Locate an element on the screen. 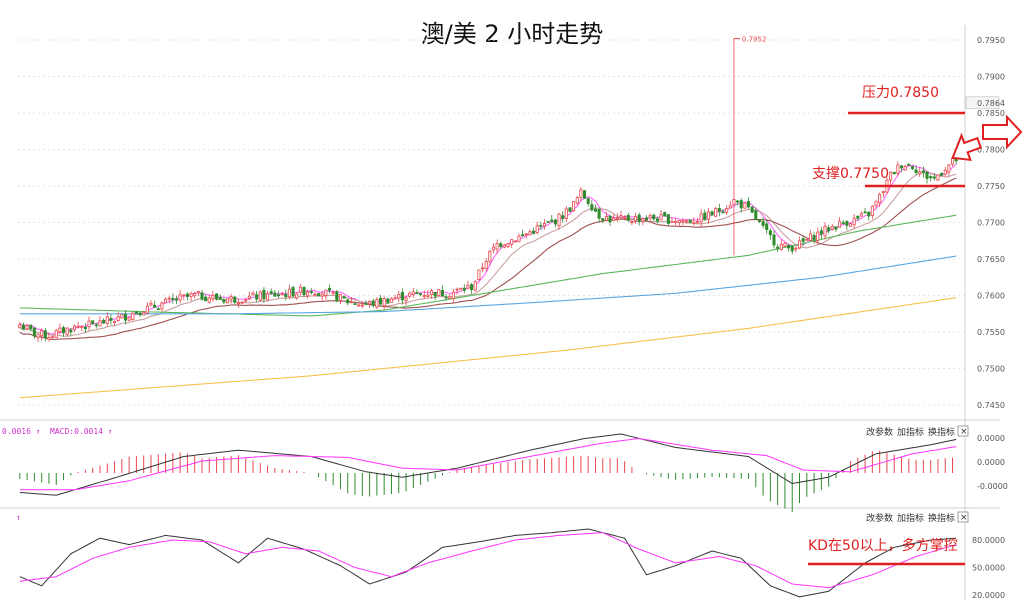 This screenshot has height=604, width=1024. y-tick-label: 0.7900 is located at coordinates (991, 77).